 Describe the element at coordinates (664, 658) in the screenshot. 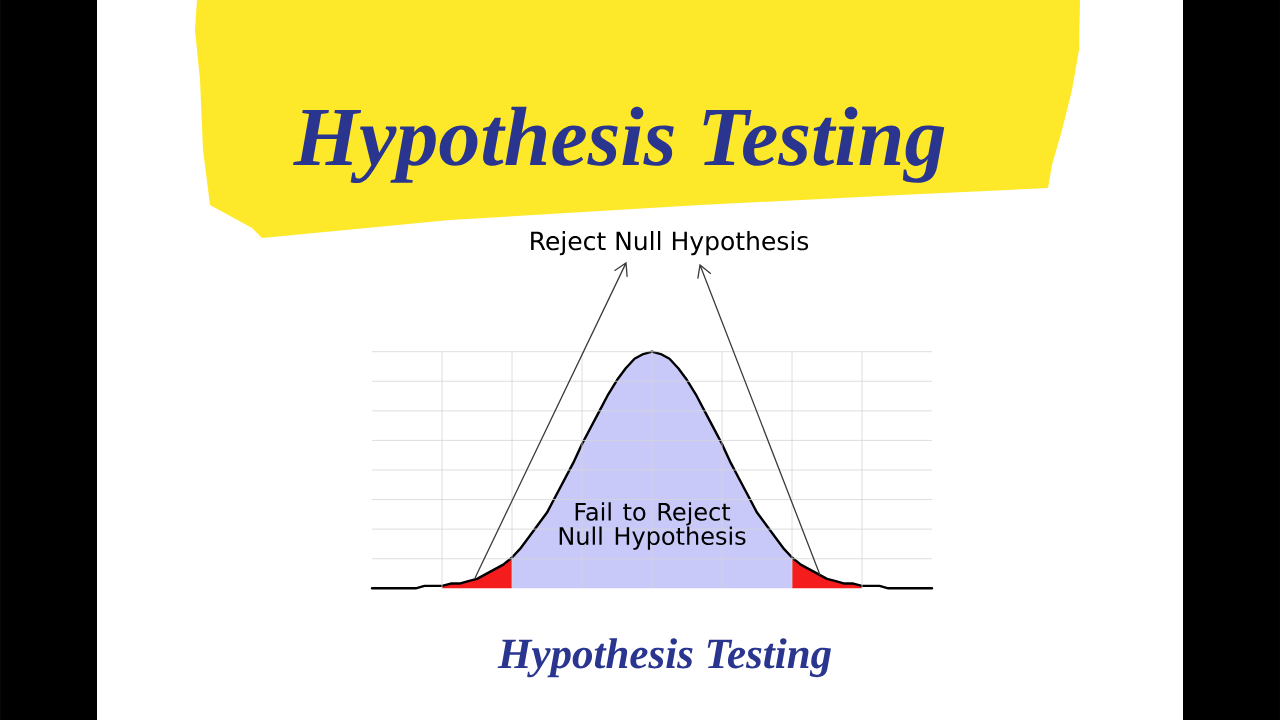

I see `text: Hypothesis Testing` at that location.